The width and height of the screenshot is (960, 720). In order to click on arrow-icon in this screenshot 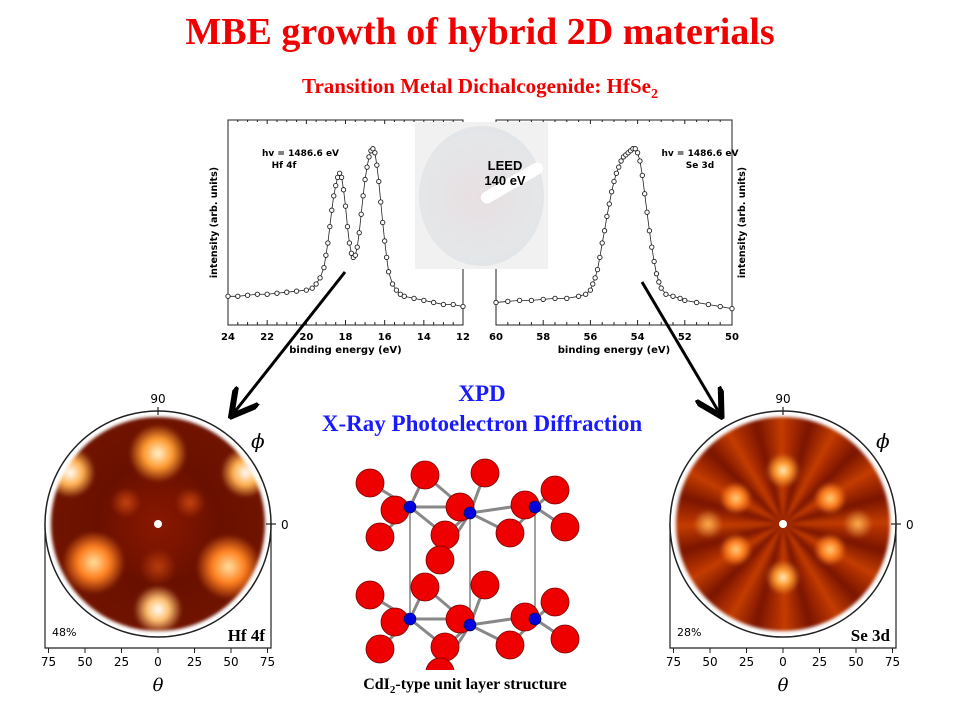, I will do `click(680, 347)`.